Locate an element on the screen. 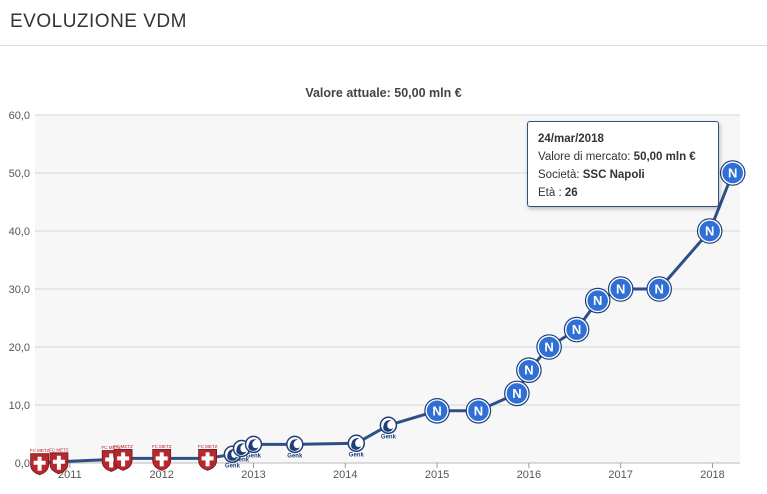 Image resolution: width=767 pixels, height=494 pixels. page-header: EVOLUZIONE VDM is located at coordinates (383, 23).